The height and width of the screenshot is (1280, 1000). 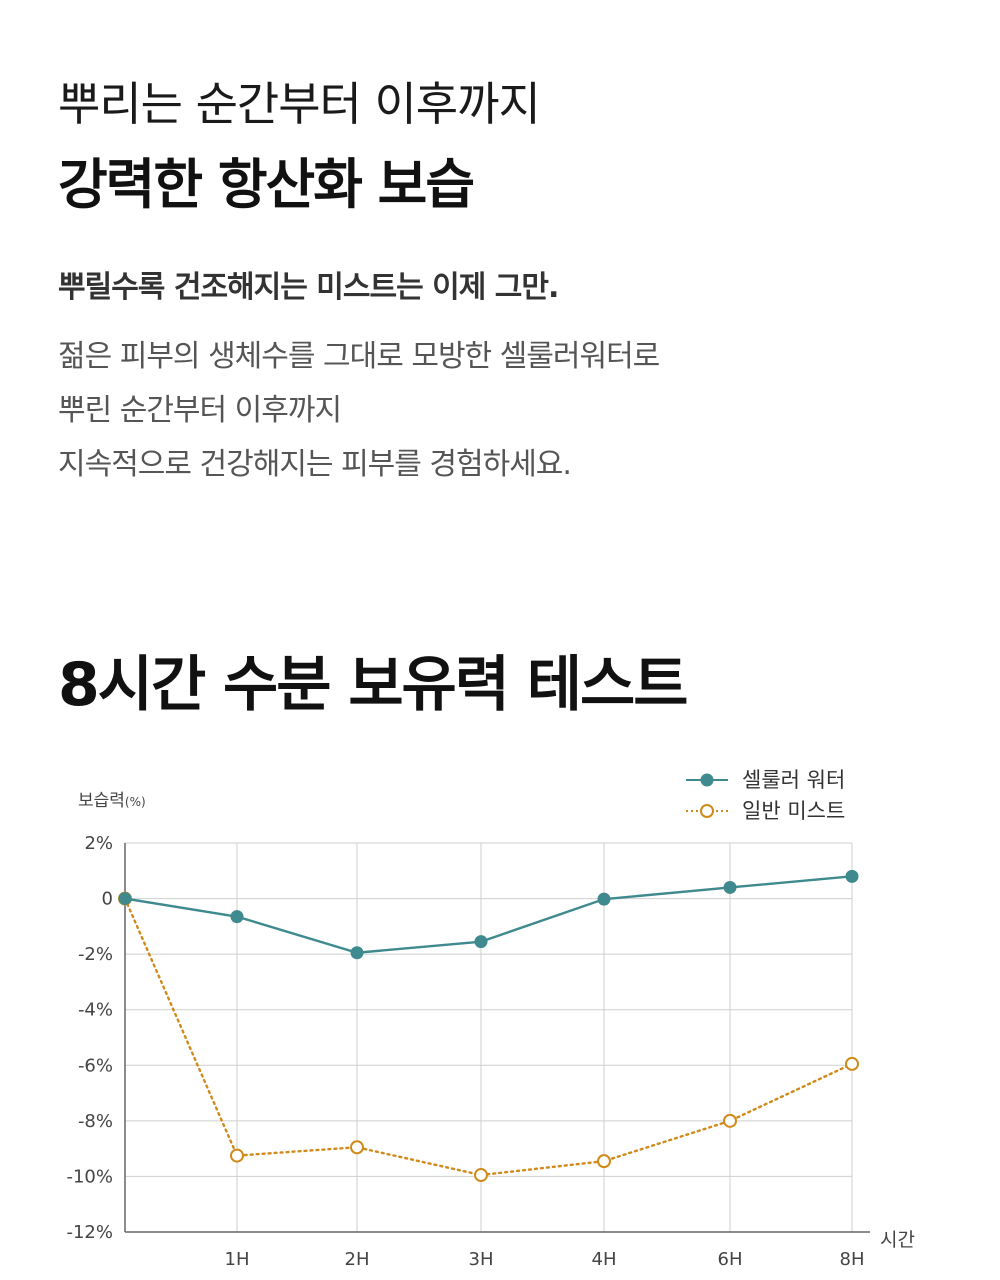 What do you see at coordinates (299, 104) in the screenshot?
I see `hero-subtitle: 뿌리는 순간부터 이후까지` at bounding box center [299, 104].